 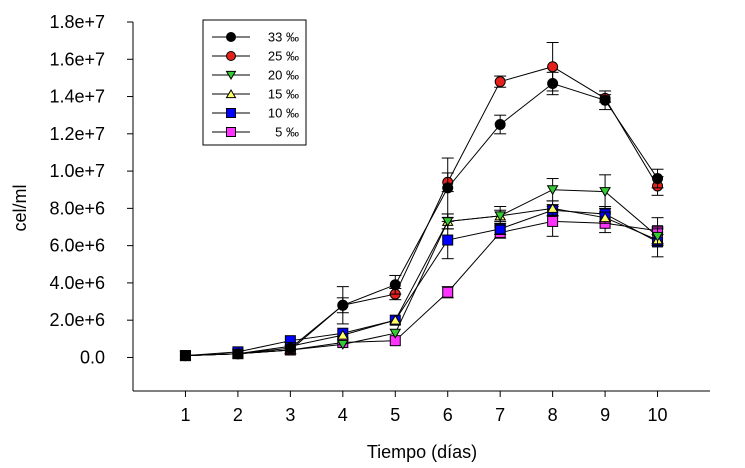 I want to click on y-tick-label: 1.0e+7, so click(x=77, y=171).